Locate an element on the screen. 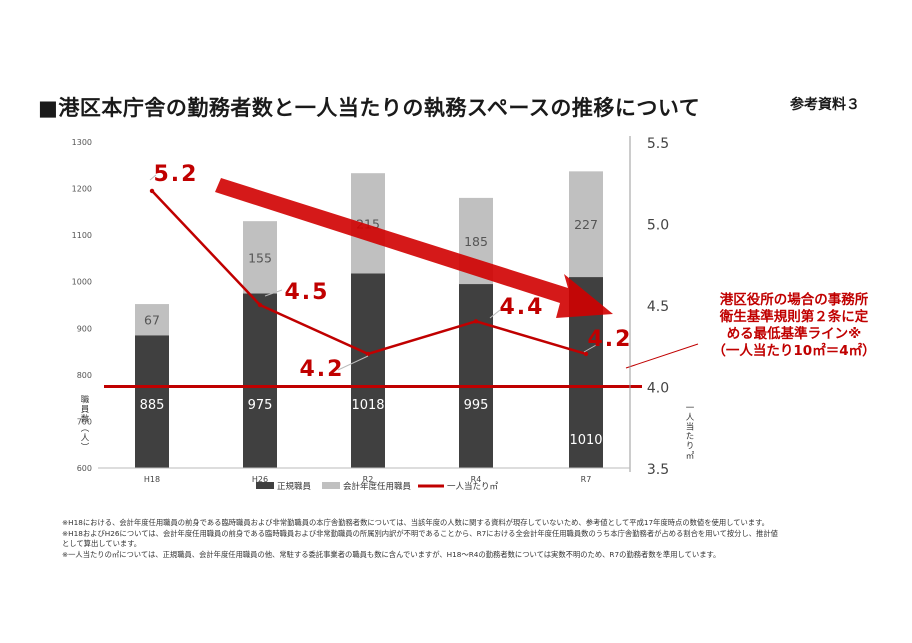  category-tick-label: R2 is located at coordinates (368, 479).